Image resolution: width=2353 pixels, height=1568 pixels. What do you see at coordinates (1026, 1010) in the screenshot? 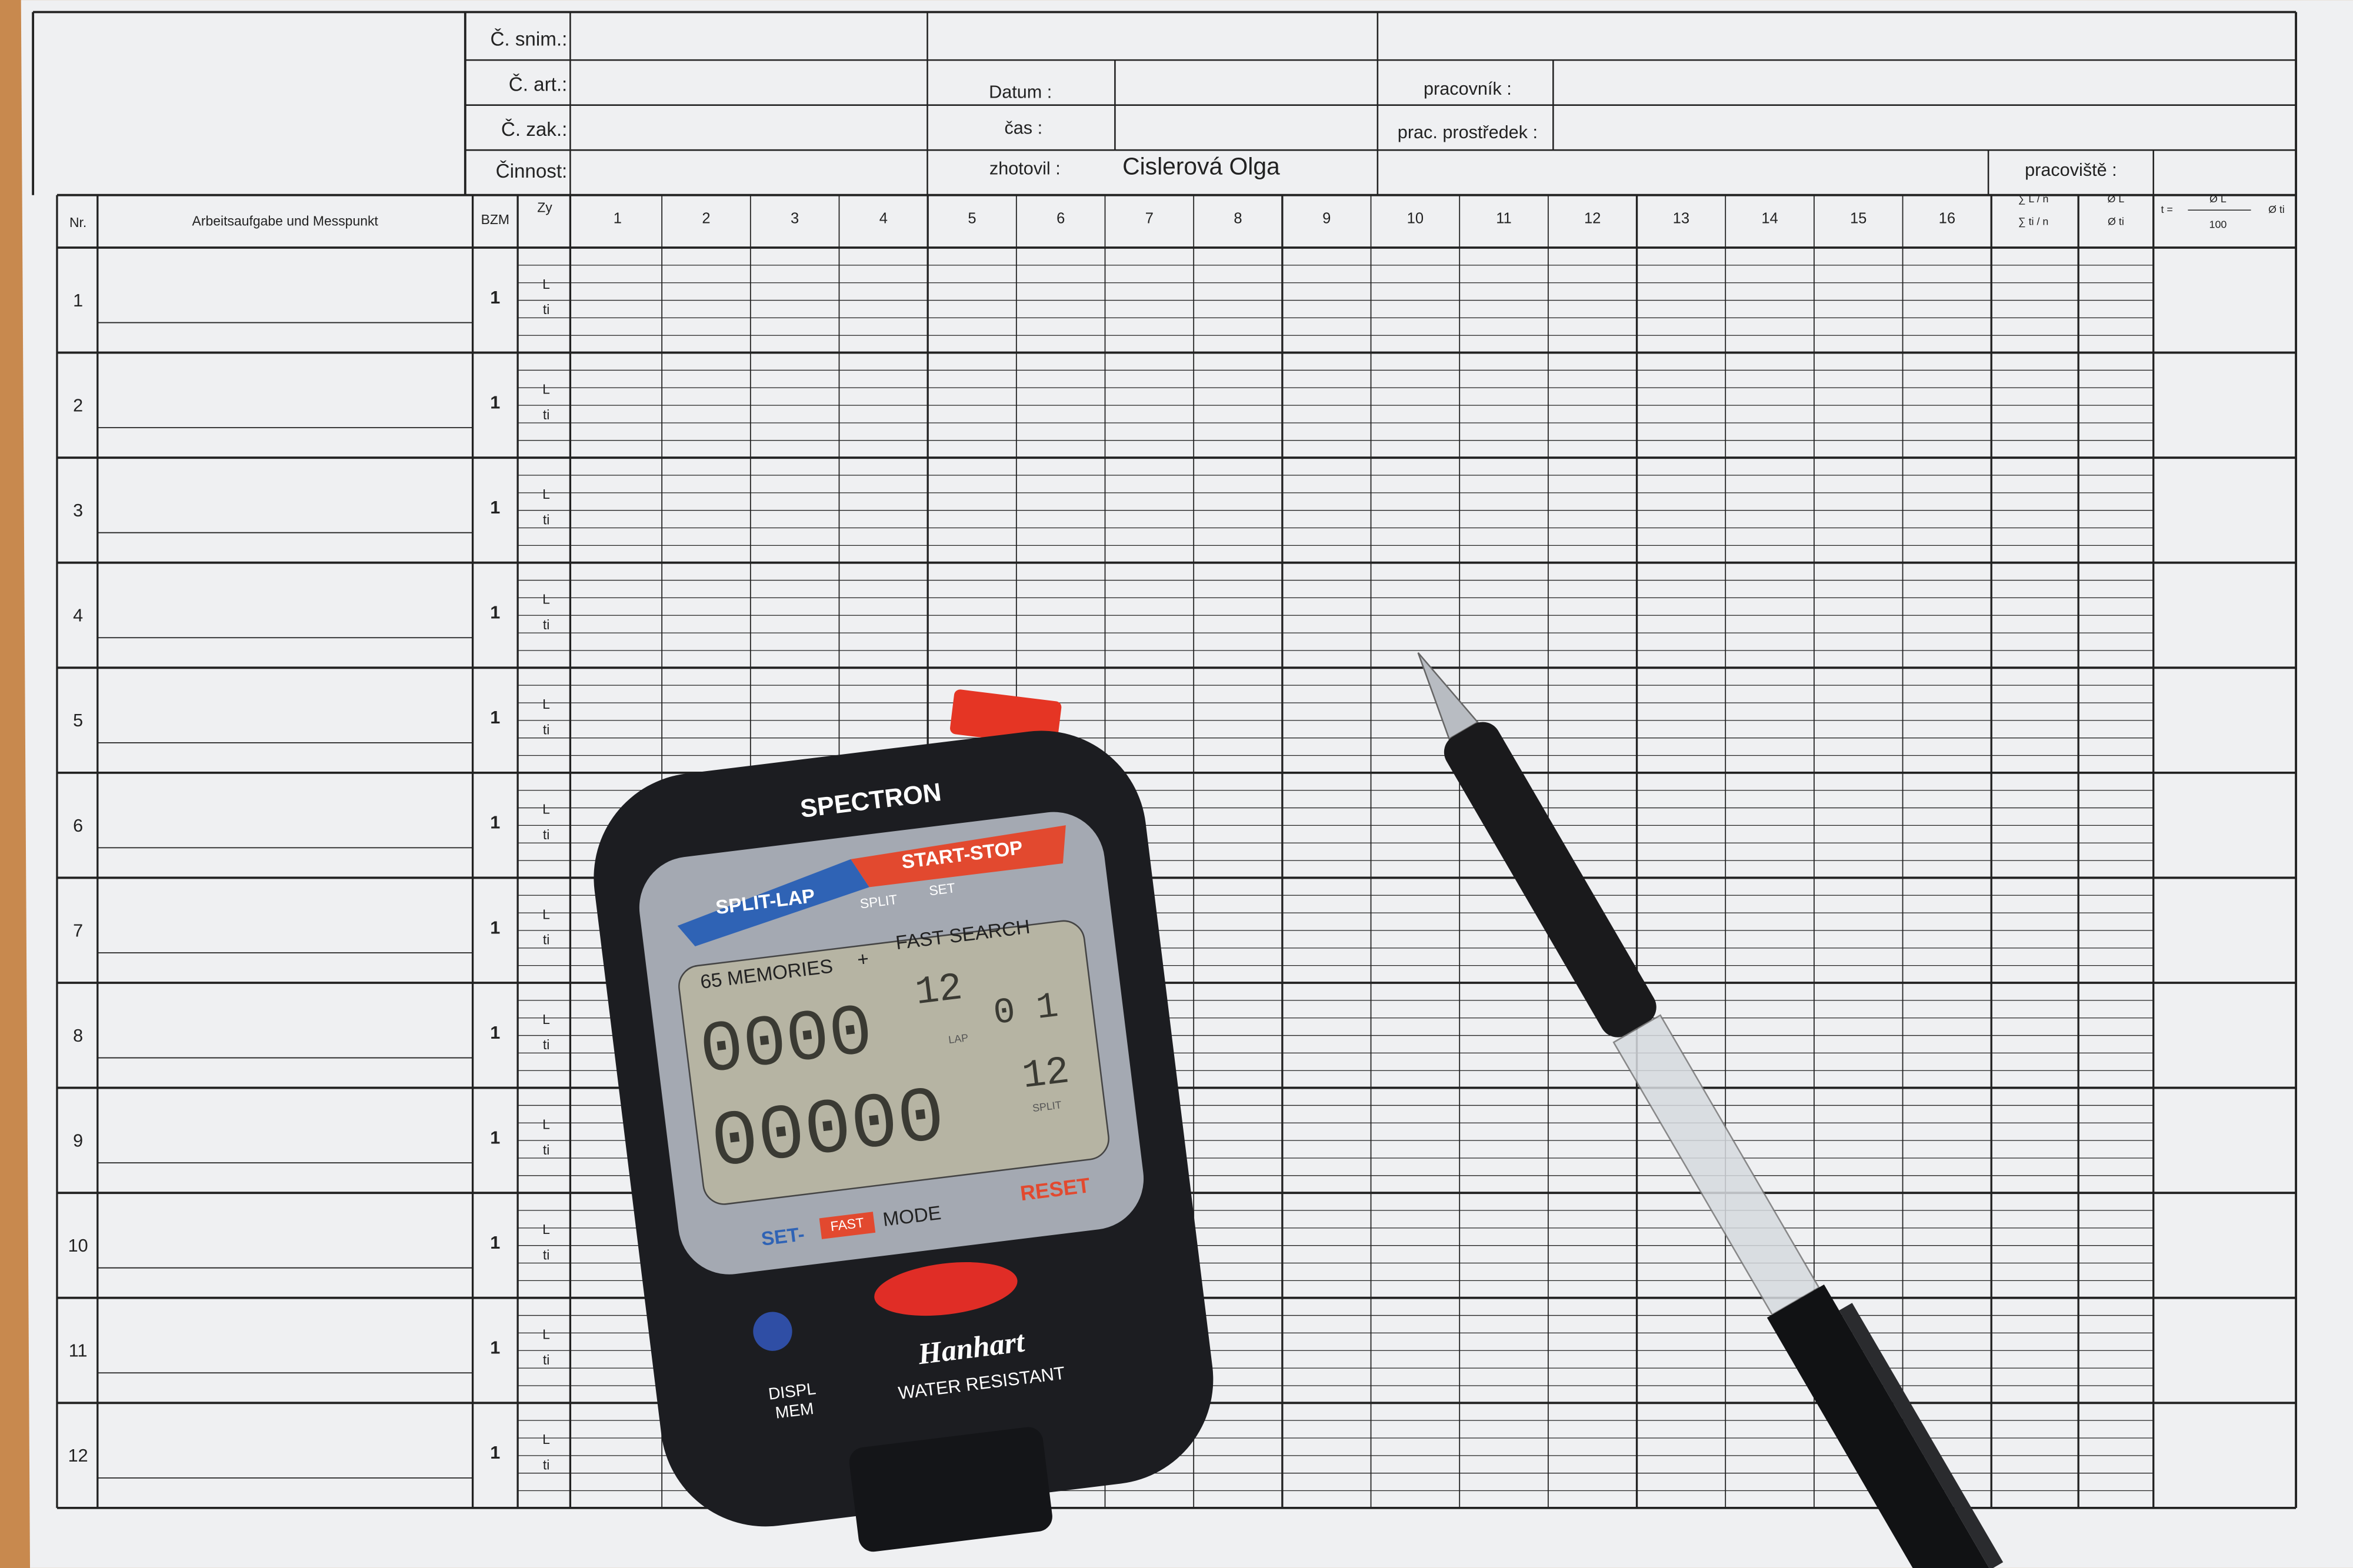
I see `lcd-indicator: 0 1` at bounding box center [1026, 1010].